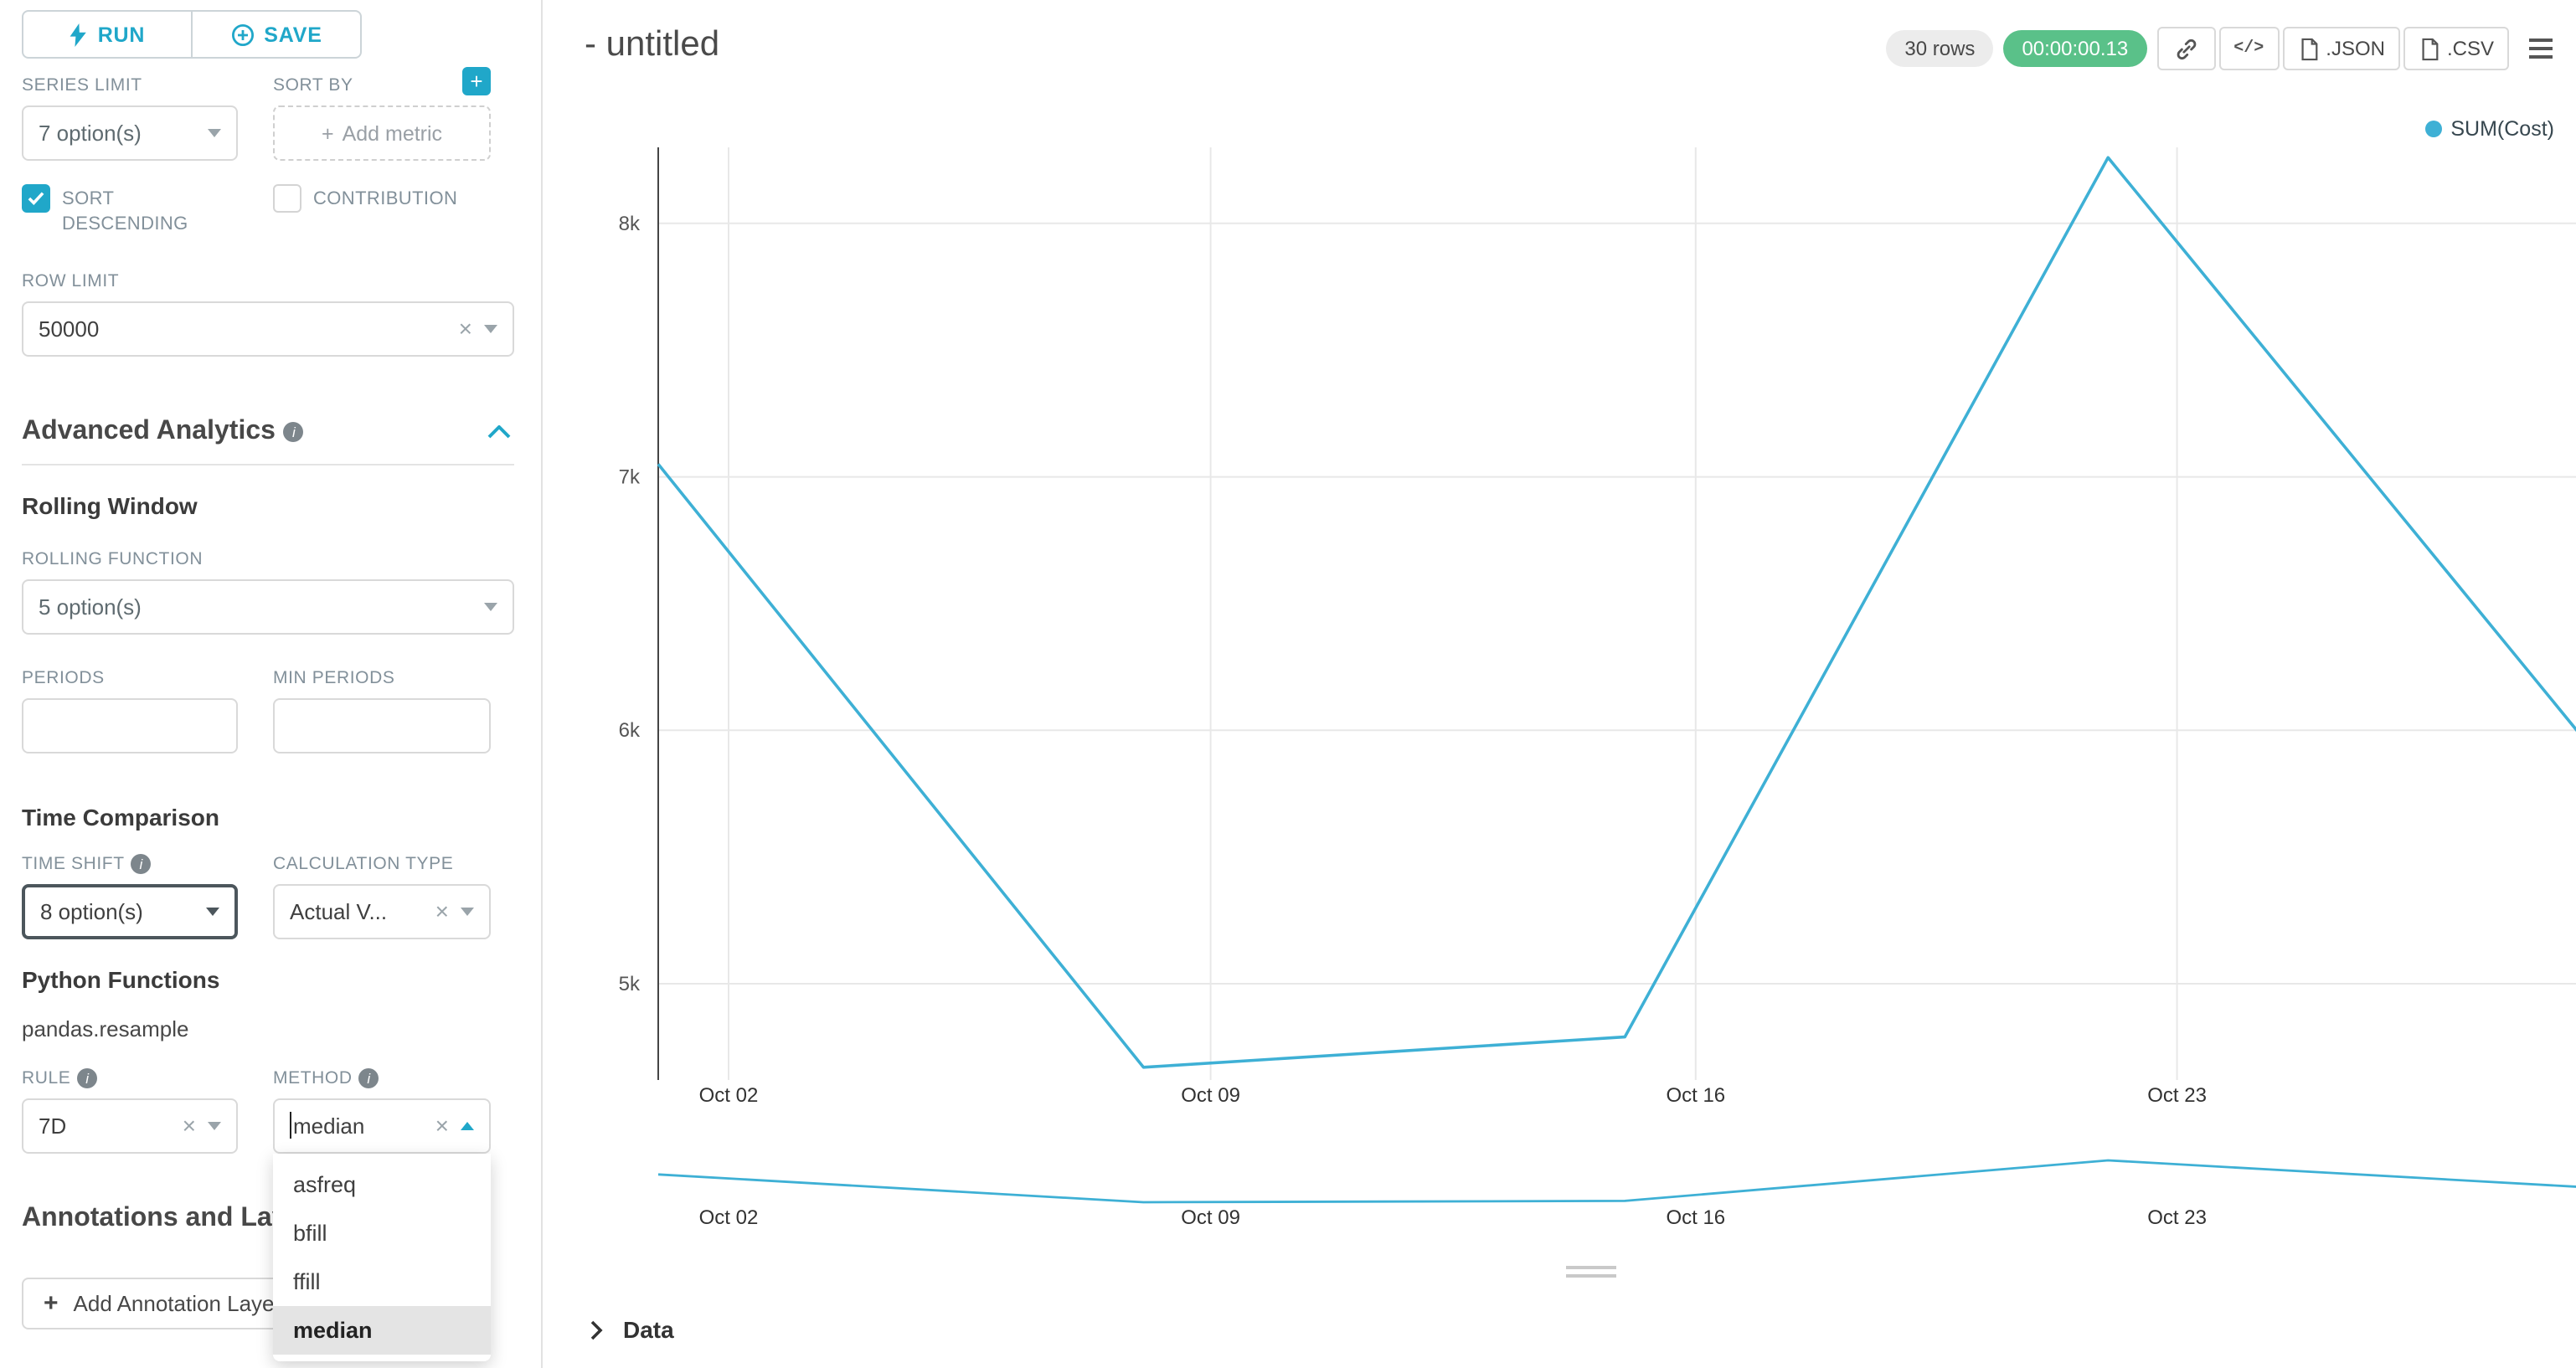  What do you see at coordinates (177, 1303) in the screenshot?
I see `add-annotation-label: Add Annotation Layer` at bounding box center [177, 1303].